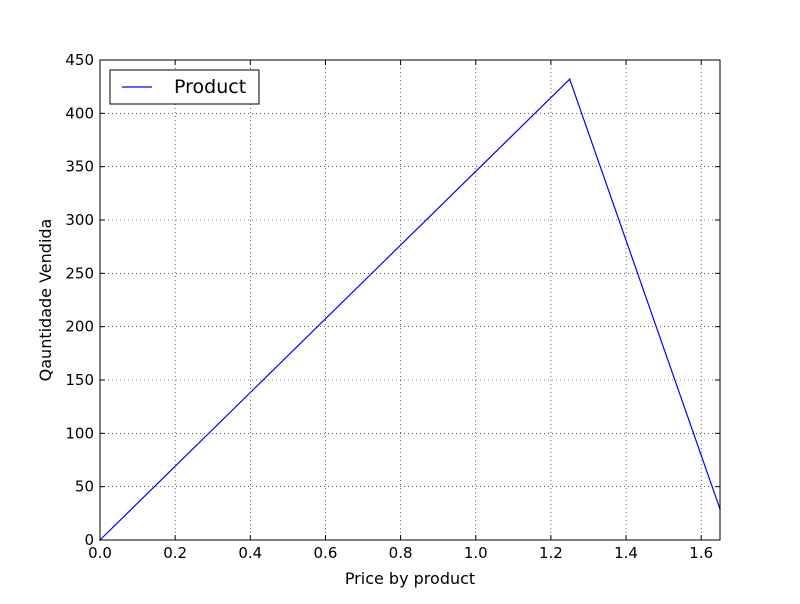 This screenshot has height=604, width=800. I want to click on x-tick-label: 0.0, so click(100, 553).